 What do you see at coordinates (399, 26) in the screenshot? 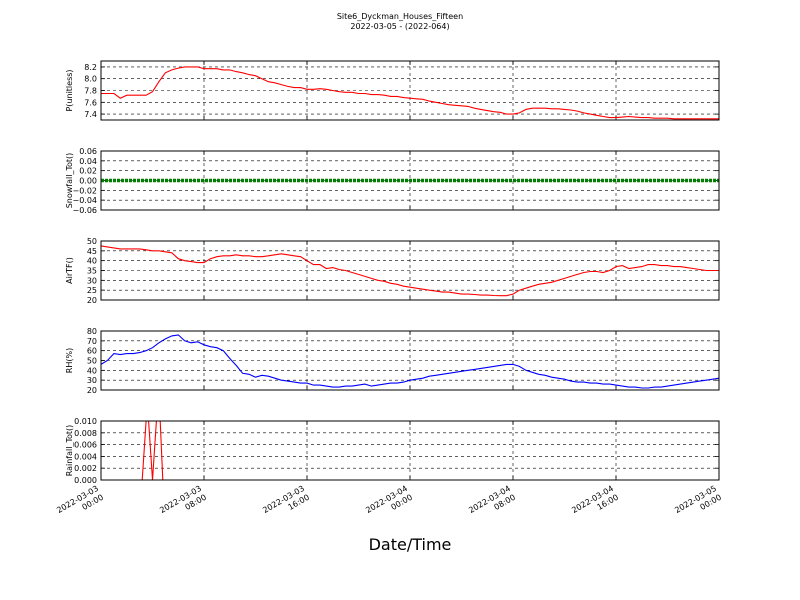
I see `chart-title-line2: 2022-03-05 - (2022-064)` at bounding box center [399, 26].